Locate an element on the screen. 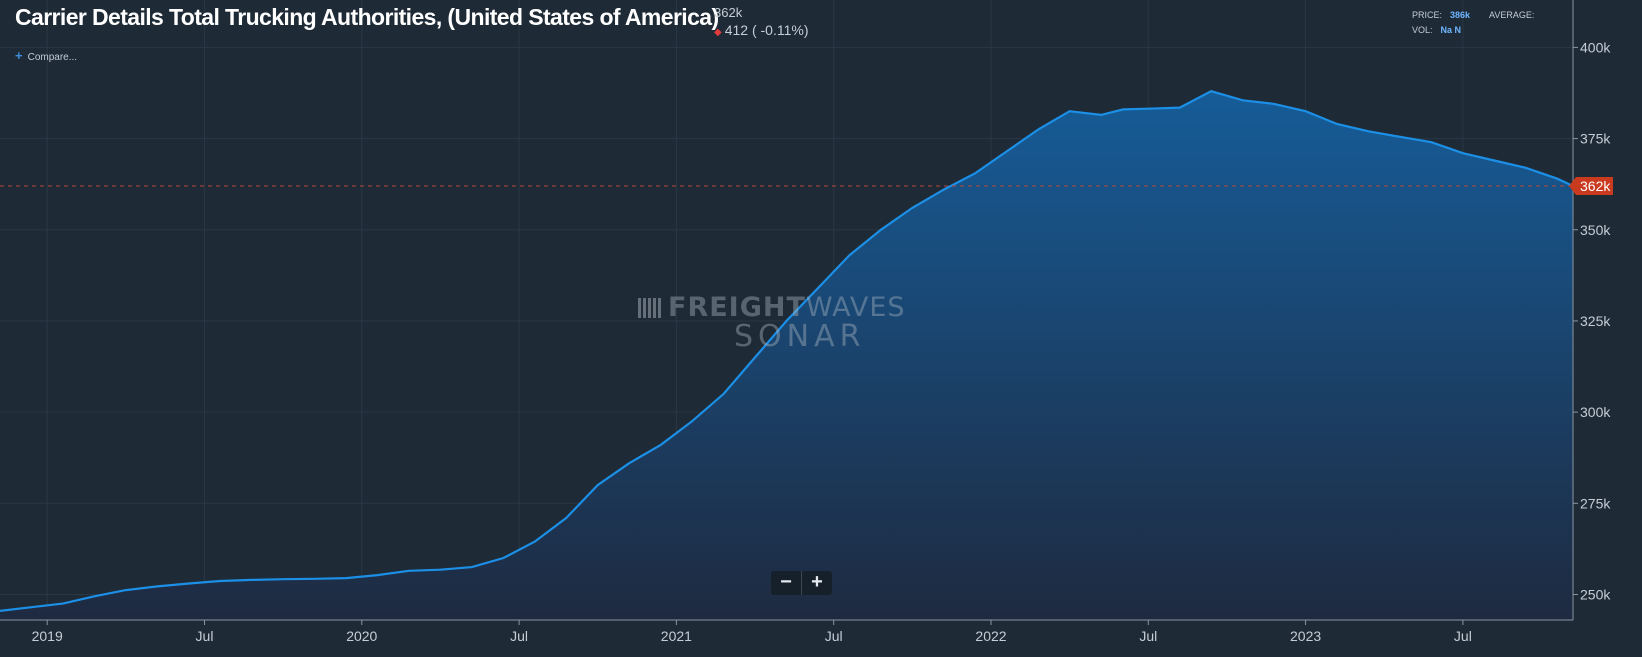 This screenshot has height=657, width=1642. vol-stat: VOL: Na N is located at coordinates (1436, 30).